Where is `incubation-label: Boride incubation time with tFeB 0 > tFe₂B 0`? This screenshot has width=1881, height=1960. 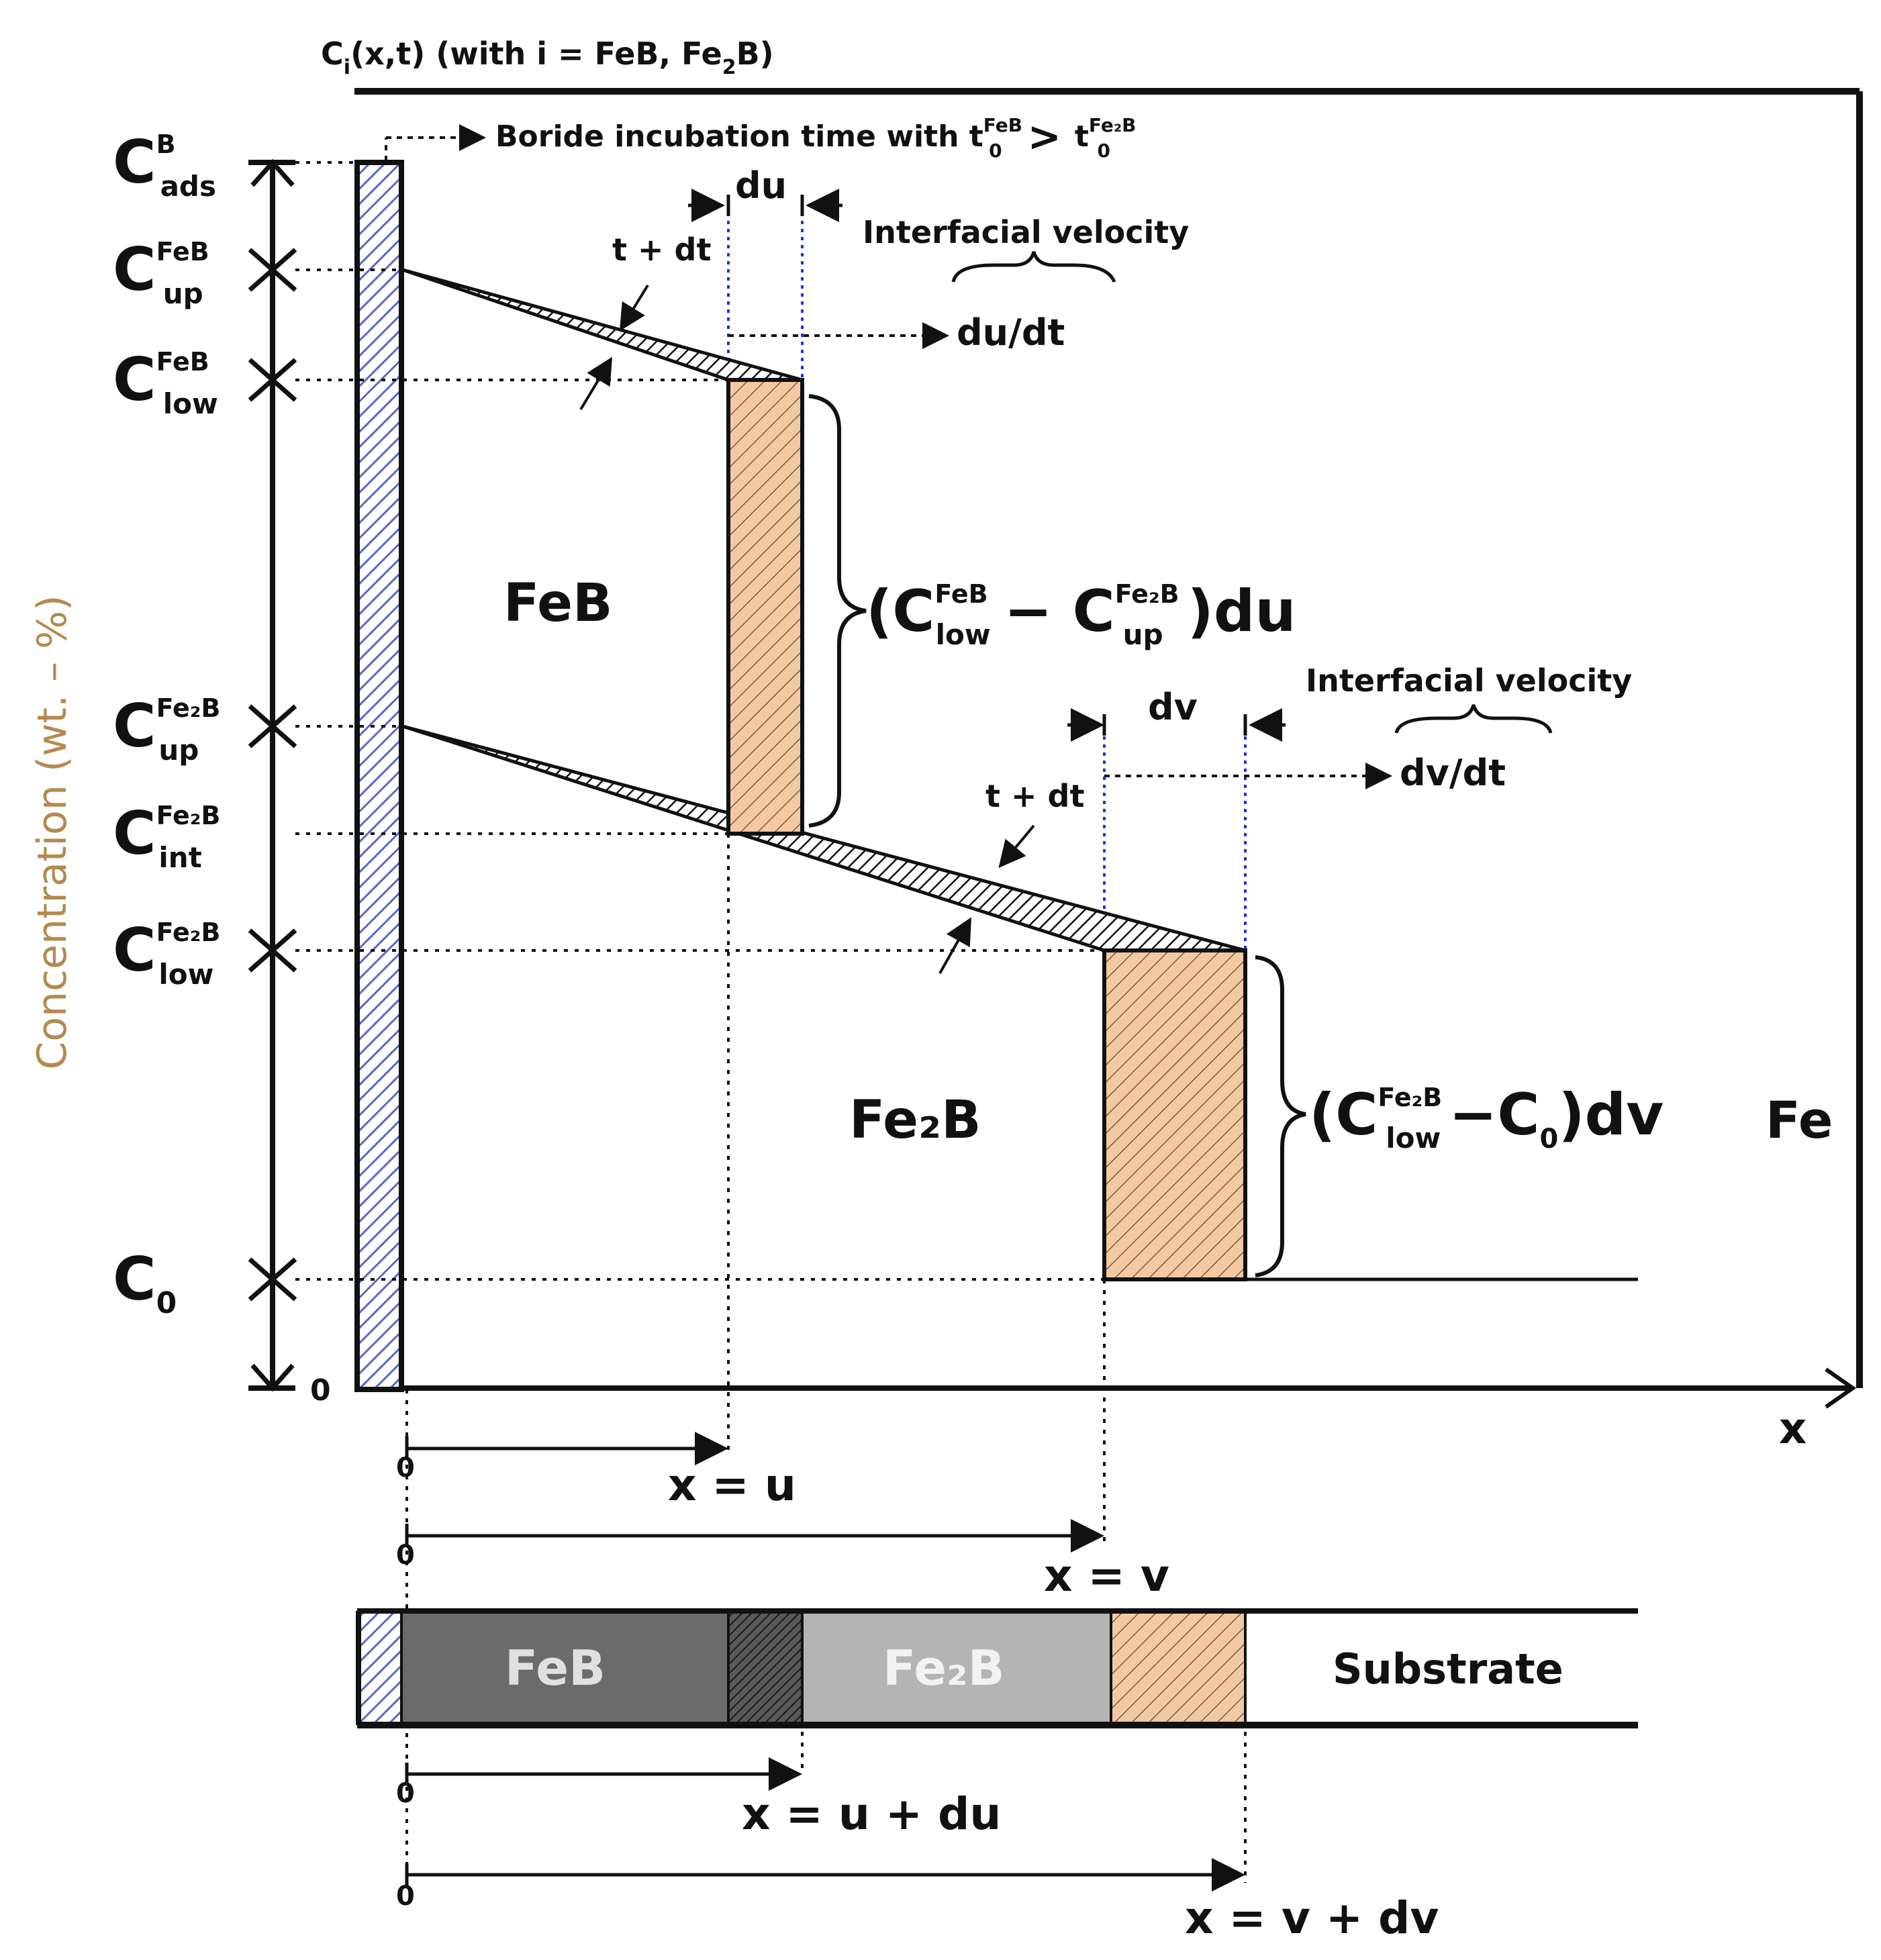 incubation-label: Boride incubation time with tFeB 0 > tFe₂B 0 is located at coordinates (816, 137).